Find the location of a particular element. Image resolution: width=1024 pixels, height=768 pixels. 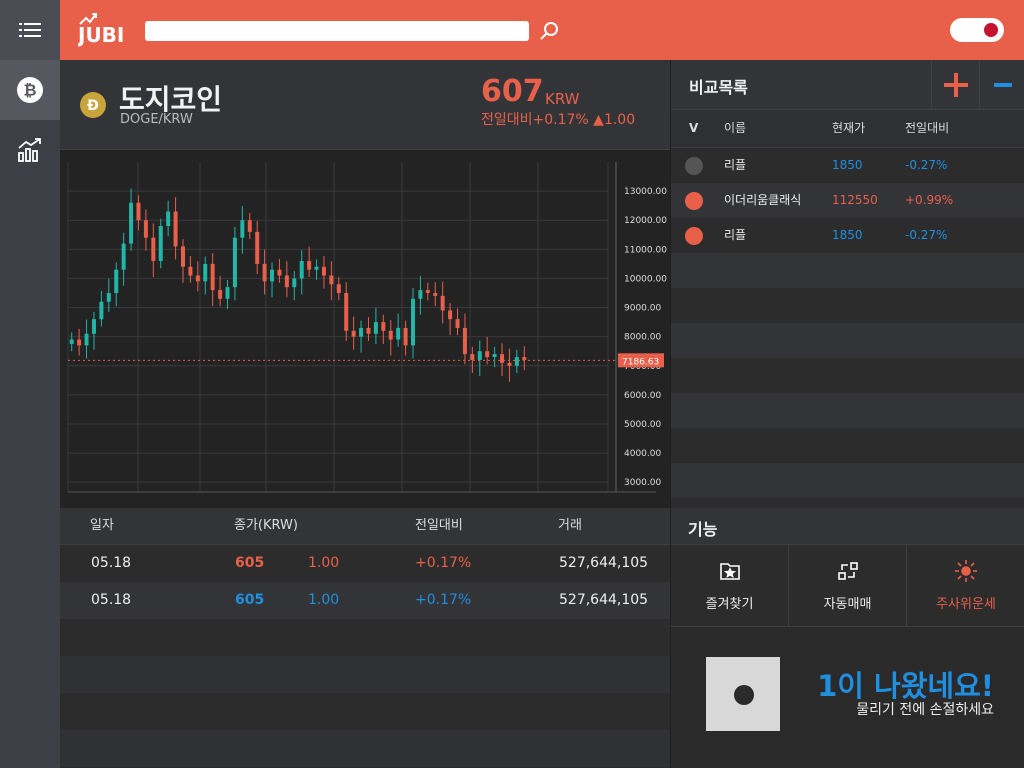

item-name: 리플 is located at coordinates (735, 165).